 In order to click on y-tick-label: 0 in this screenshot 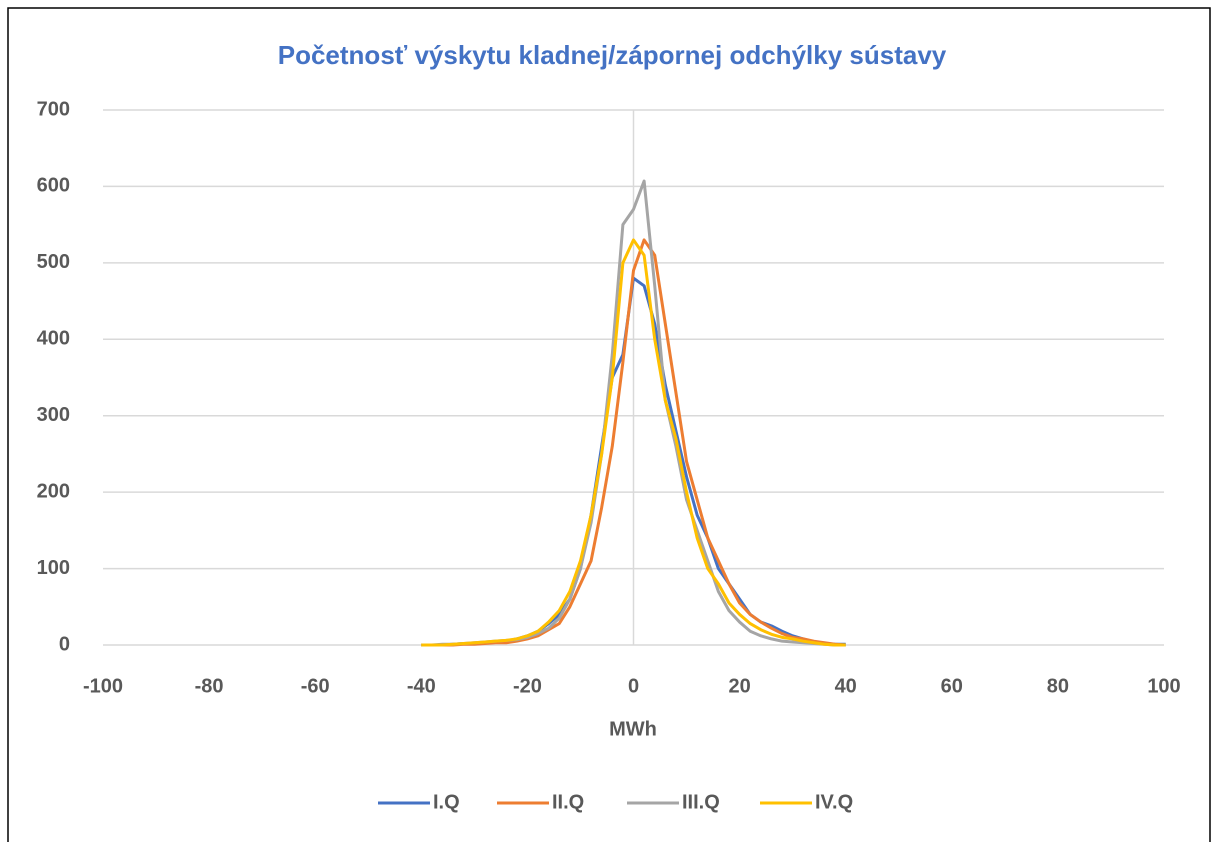, I will do `click(64, 644)`.